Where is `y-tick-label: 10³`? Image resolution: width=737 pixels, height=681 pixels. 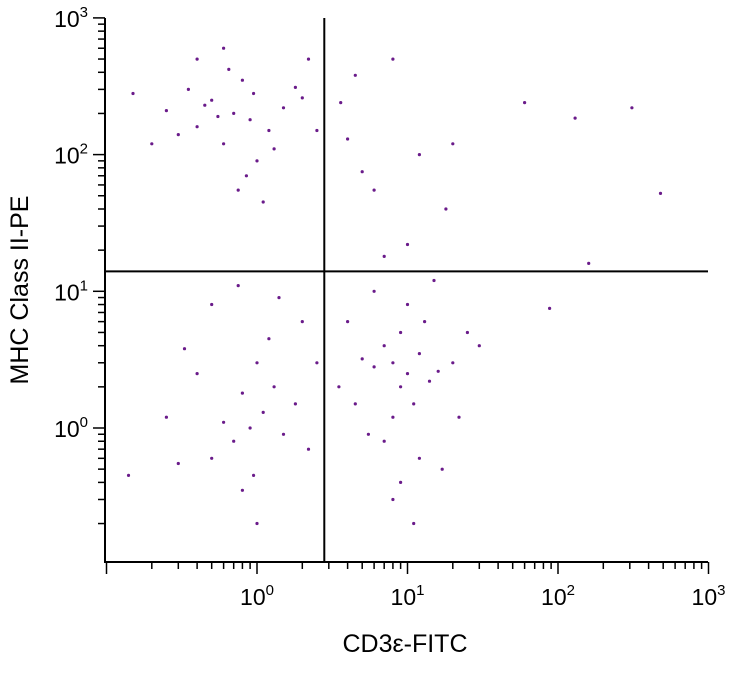
y-tick-label: 10³ is located at coordinates (71, 18).